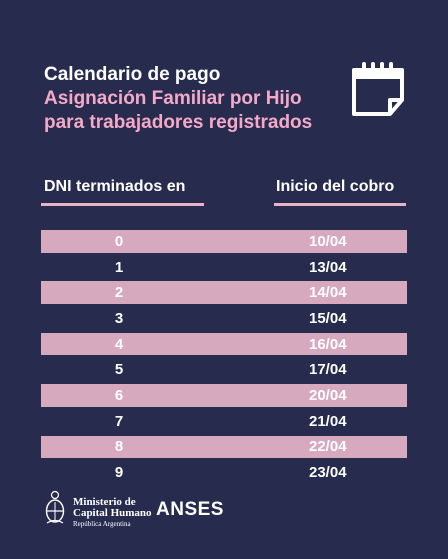 This screenshot has height=559, width=448. What do you see at coordinates (224, 293) in the screenshot?
I see `table-row: 2 14/04` at bounding box center [224, 293].